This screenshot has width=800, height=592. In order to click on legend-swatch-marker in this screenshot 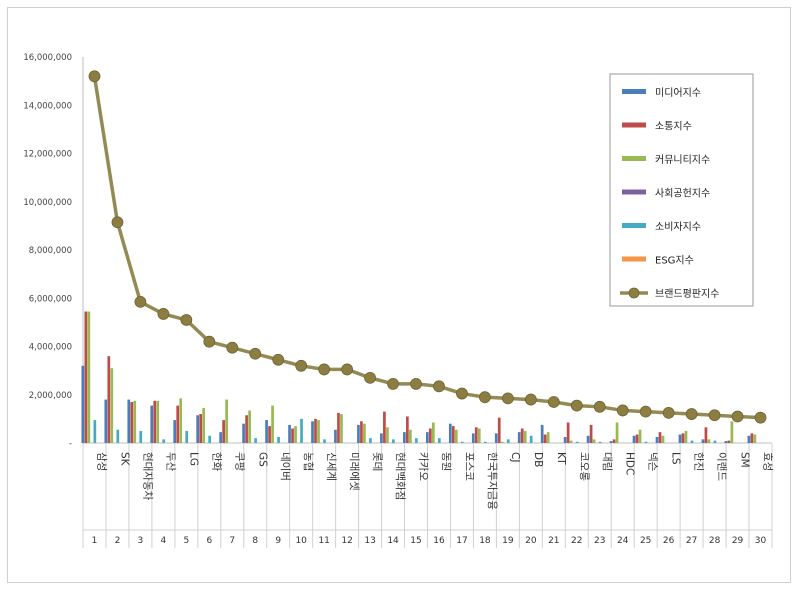, I will do `click(634, 293)`.